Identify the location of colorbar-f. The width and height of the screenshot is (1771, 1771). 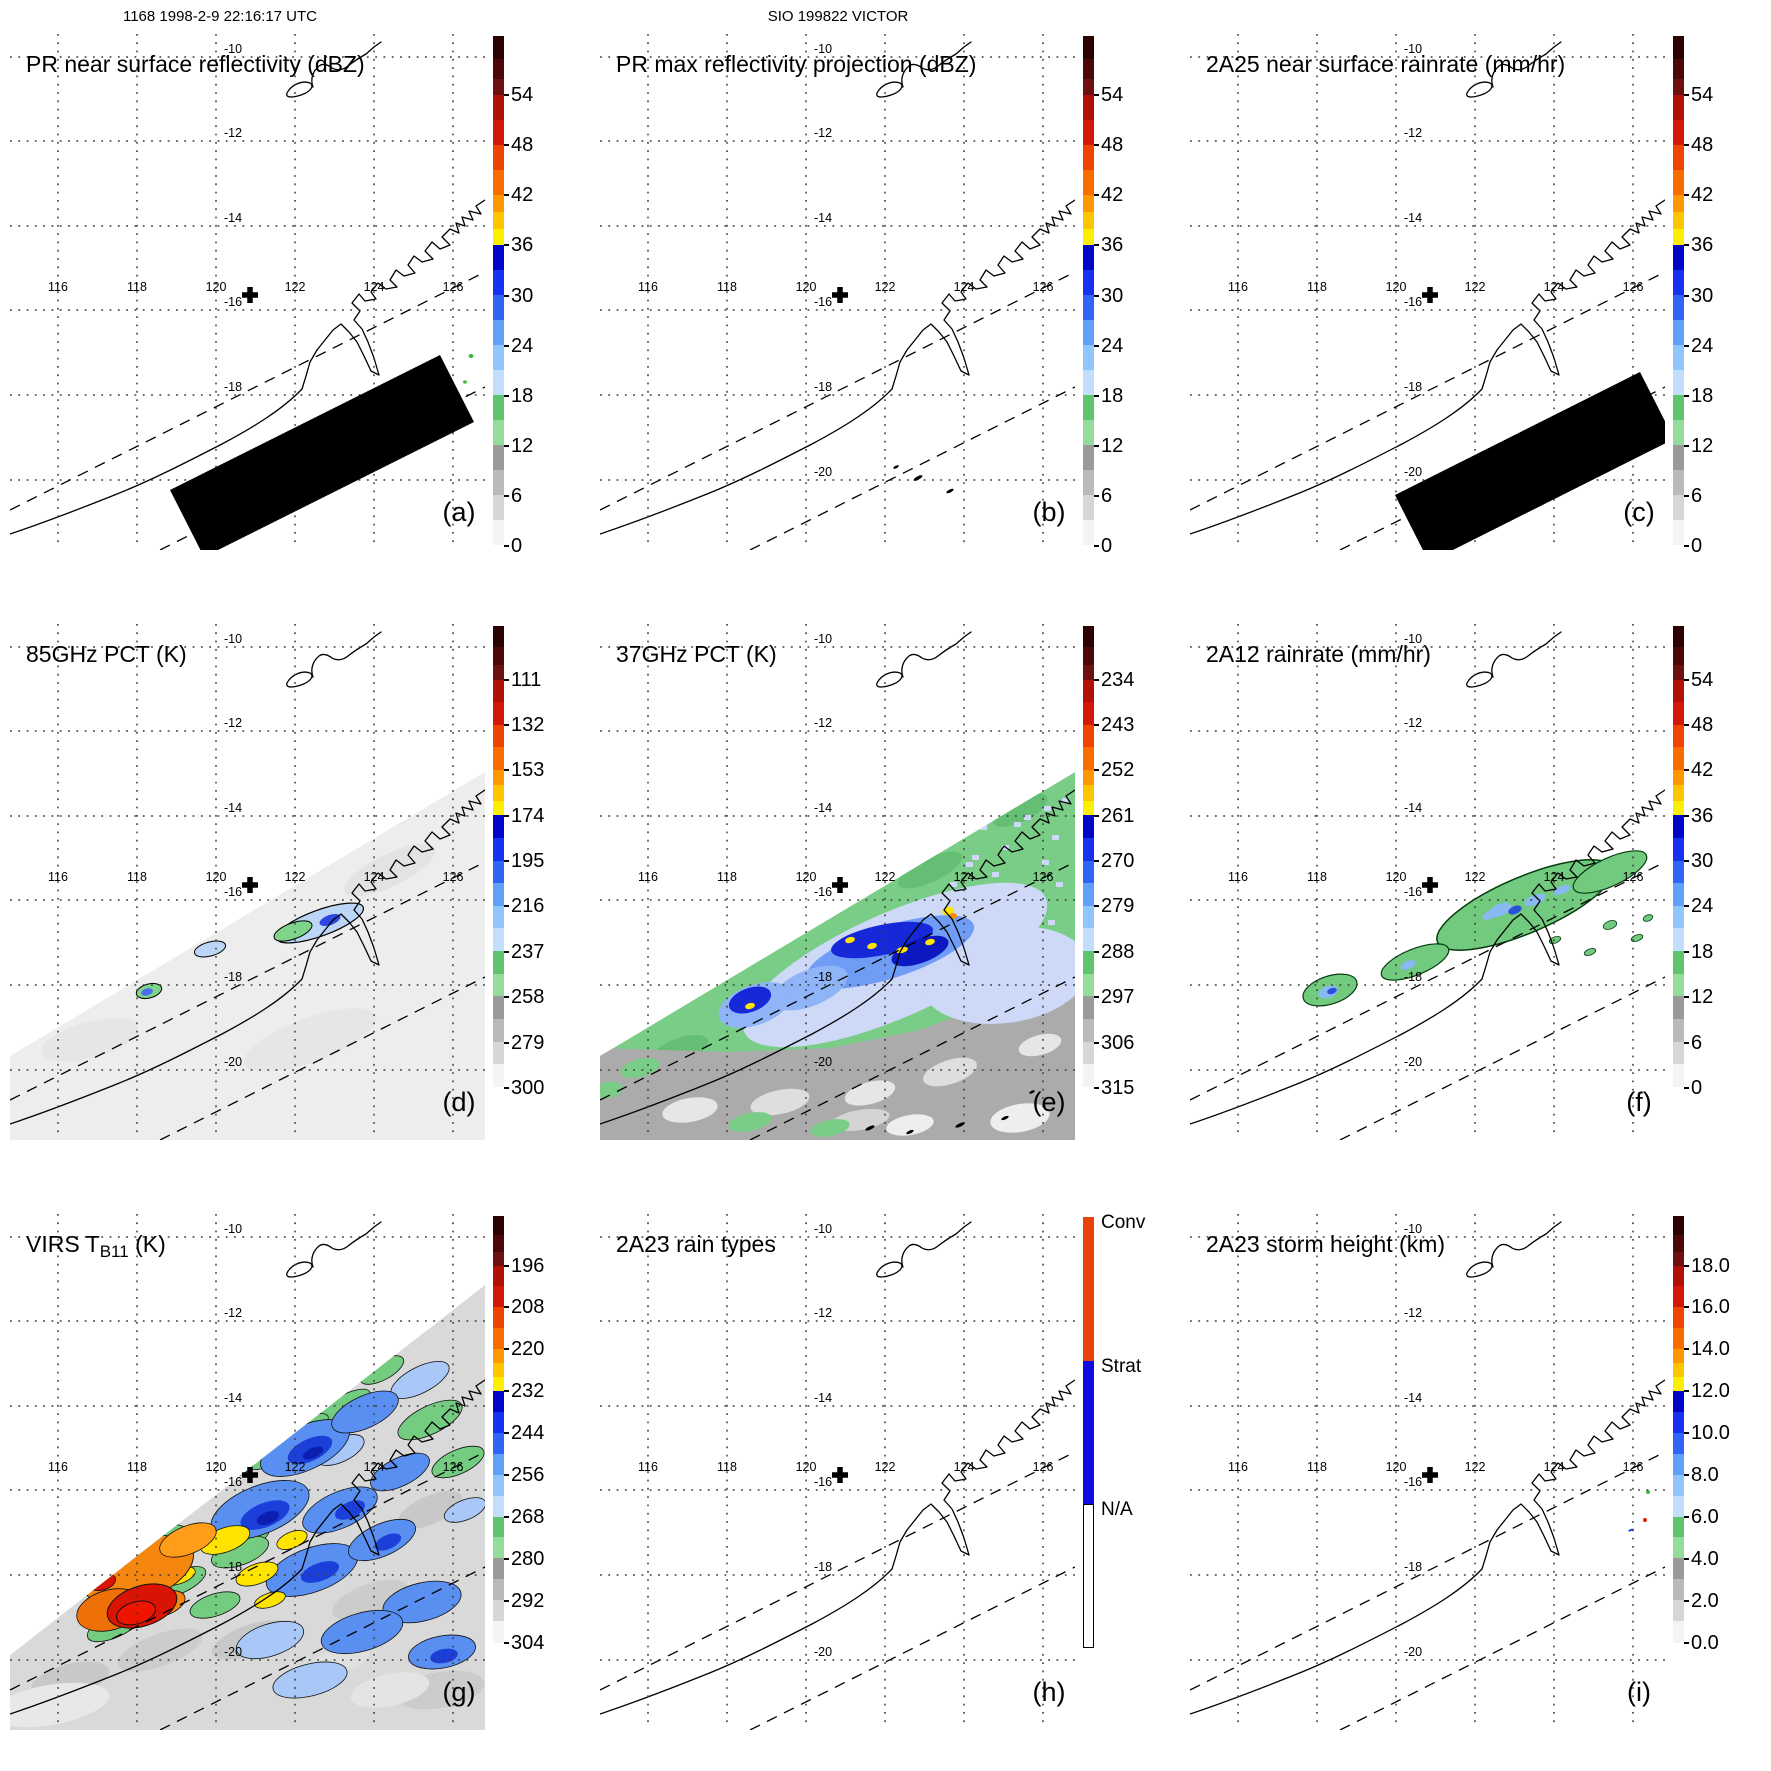
(1678, 857).